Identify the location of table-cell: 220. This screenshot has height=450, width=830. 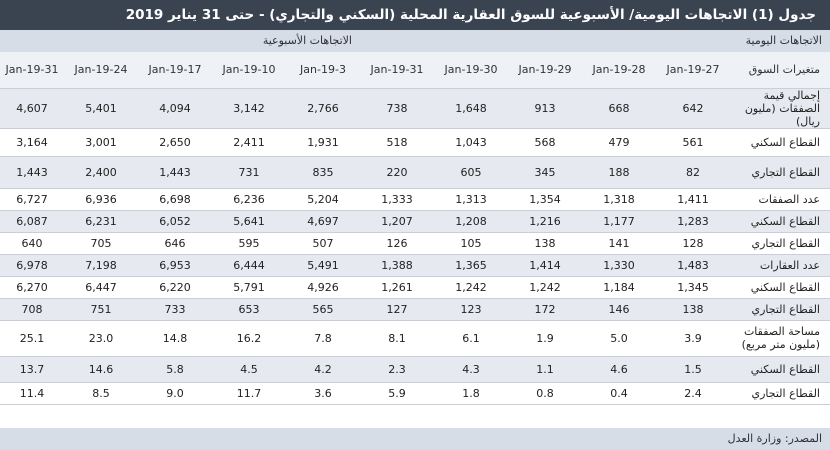
(397, 172).